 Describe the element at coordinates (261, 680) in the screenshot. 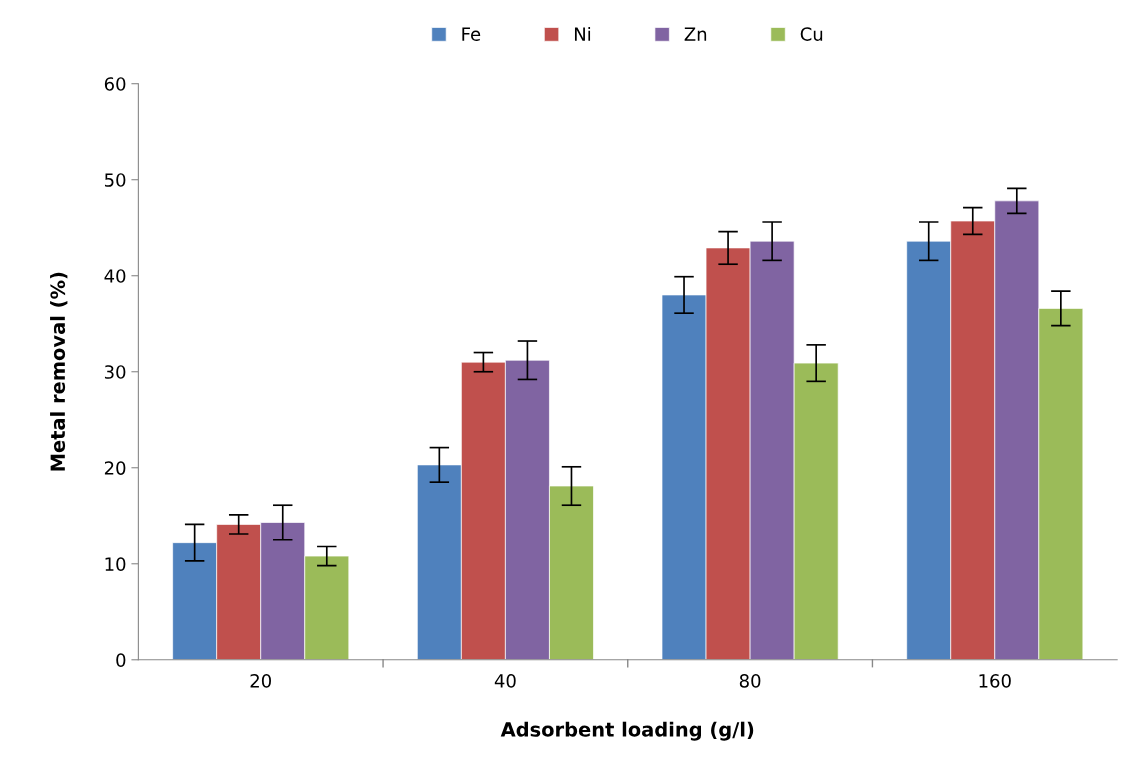

I see `x-tick-label: 20` at that location.